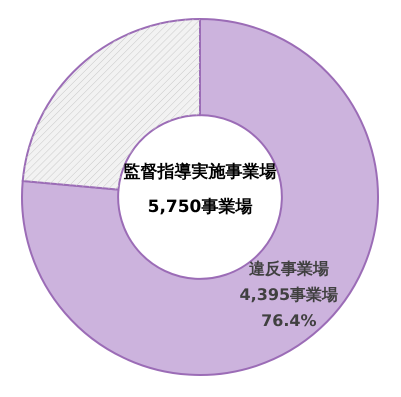 The image size is (401, 397). What do you see at coordinates (200, 172) in the screenshot?
I see `text: 監督指導実施事業場` at bounding box center [200, 172].